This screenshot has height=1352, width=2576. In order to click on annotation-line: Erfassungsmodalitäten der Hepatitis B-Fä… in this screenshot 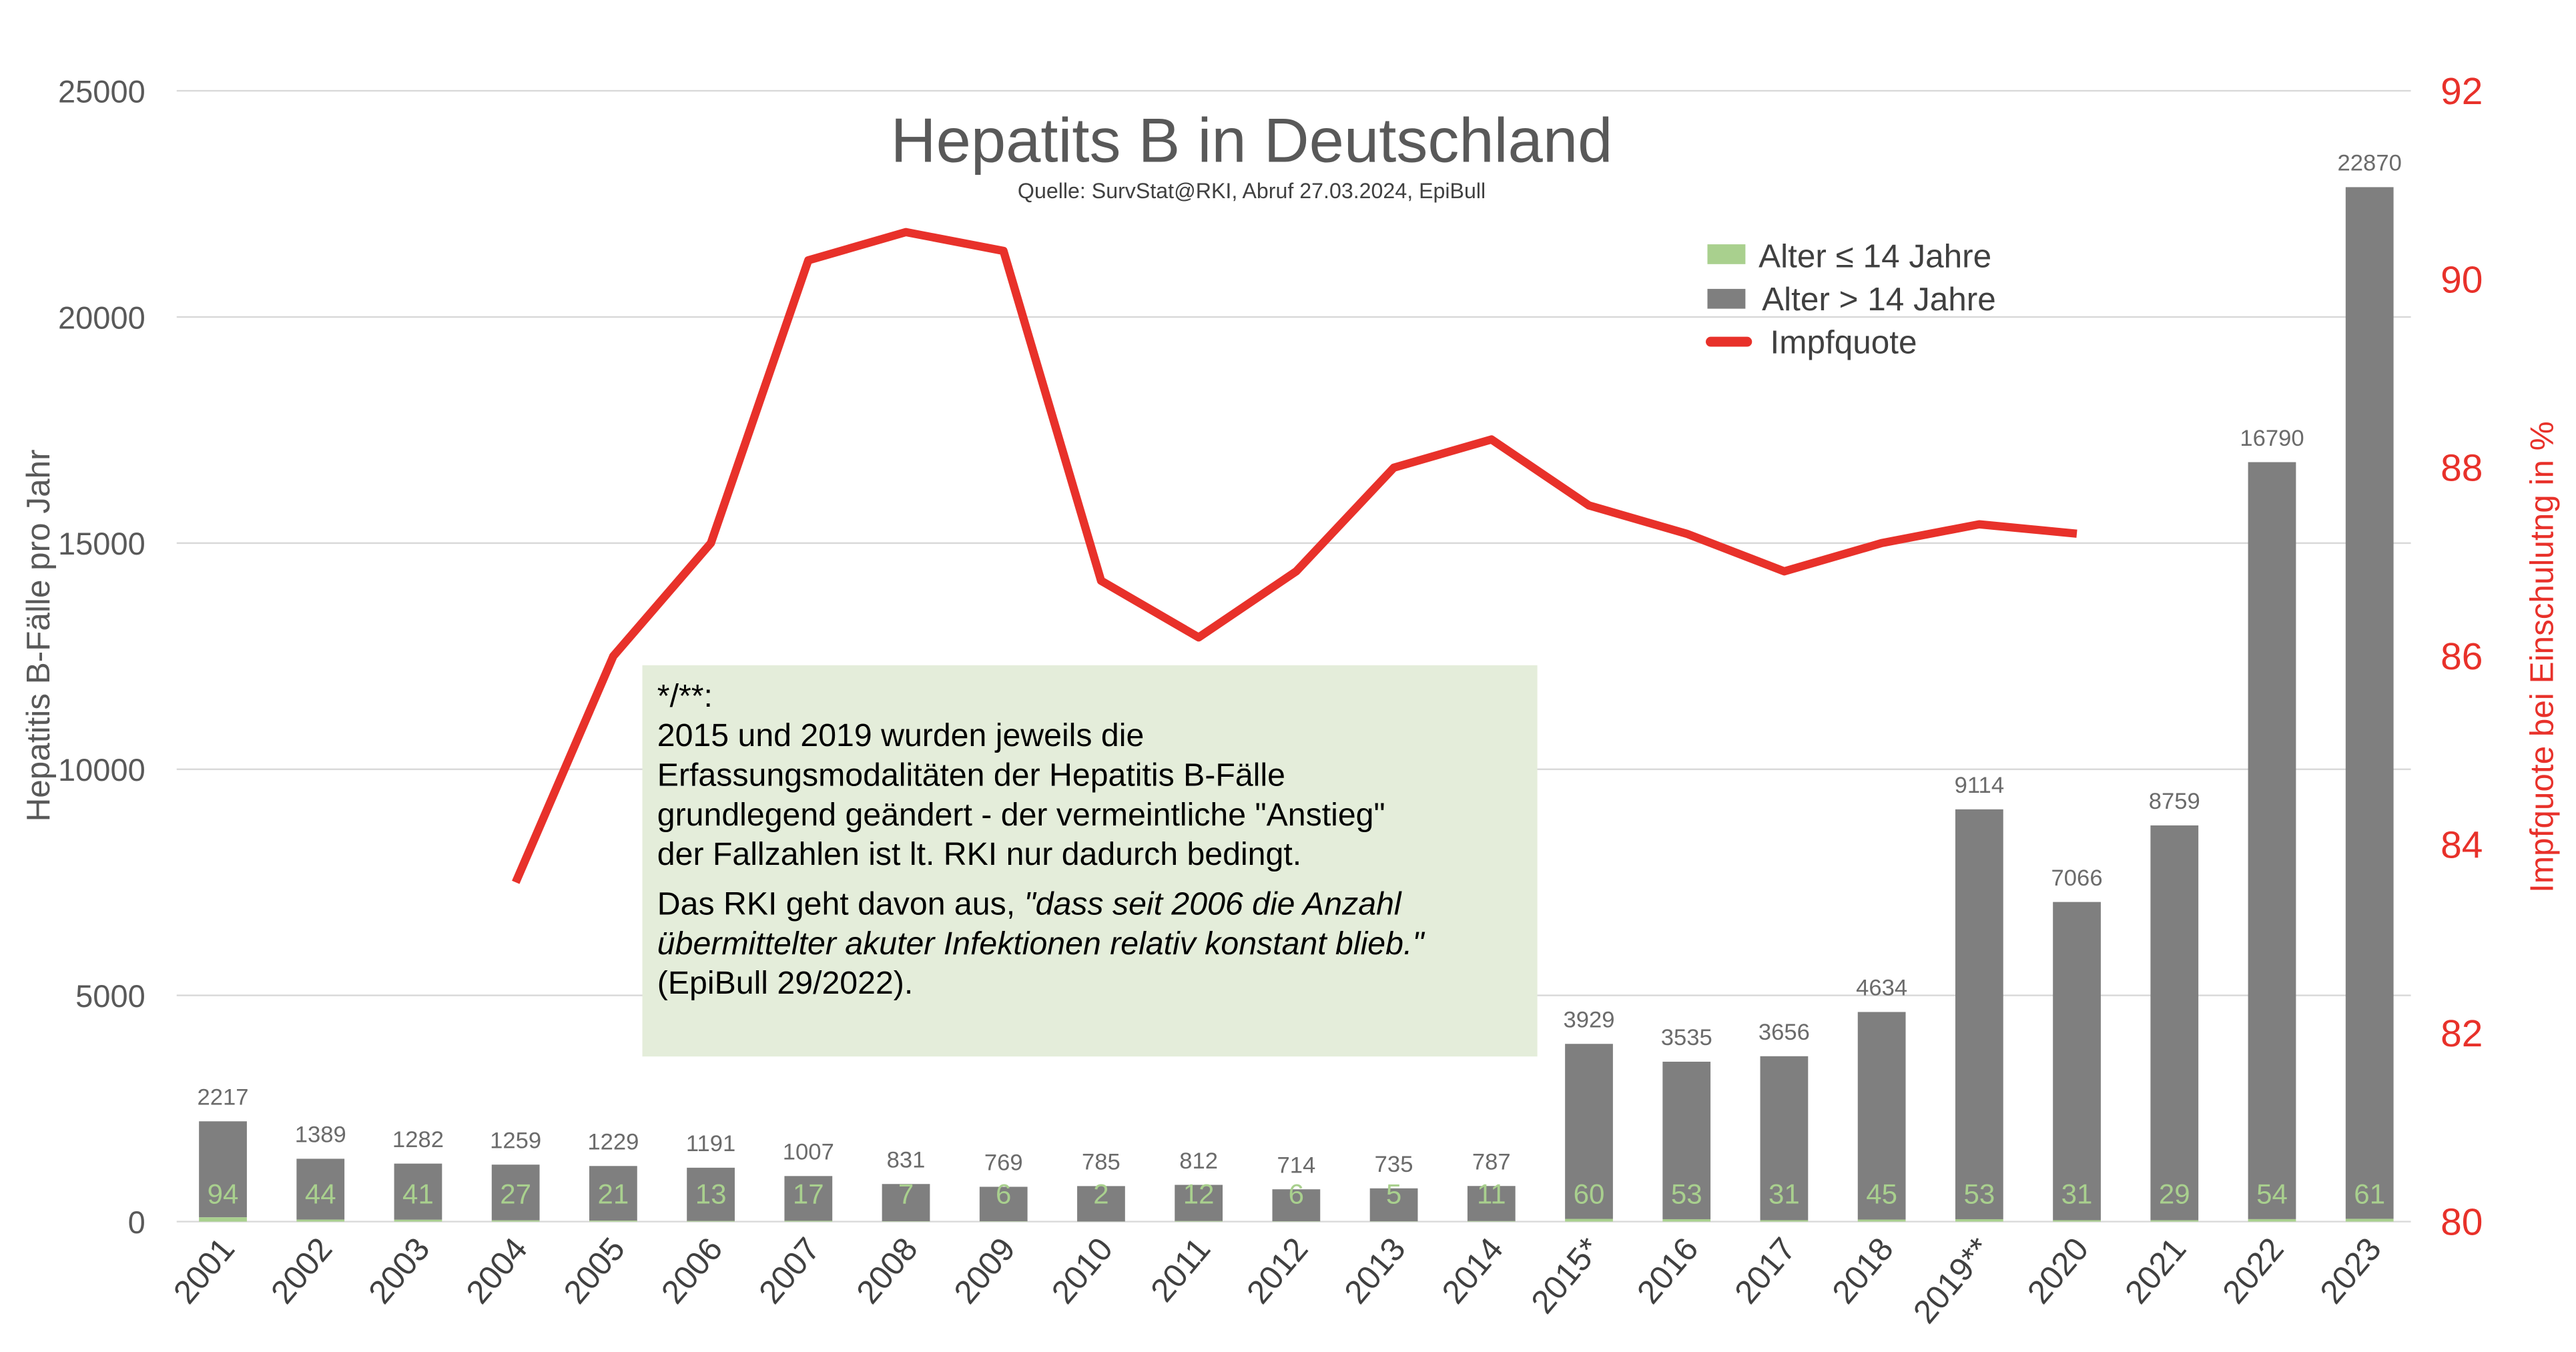, I will do `click(971, 775)`.